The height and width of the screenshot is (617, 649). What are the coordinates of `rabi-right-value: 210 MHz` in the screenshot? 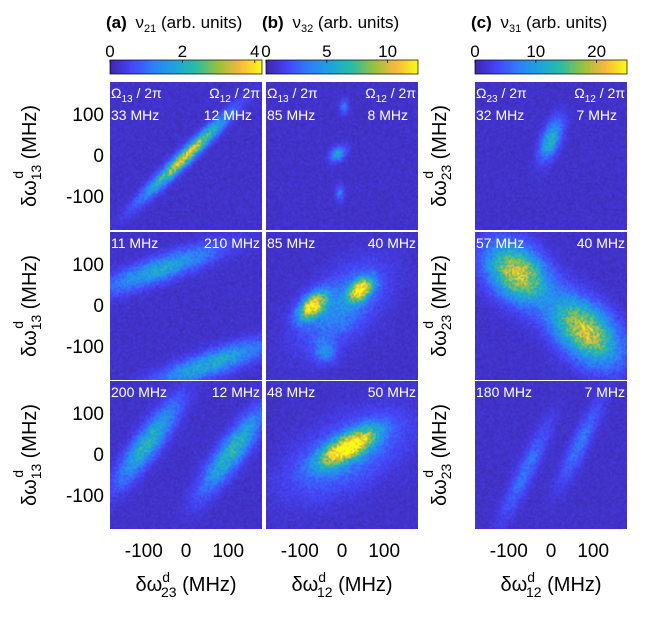 It's located at (232, 243).